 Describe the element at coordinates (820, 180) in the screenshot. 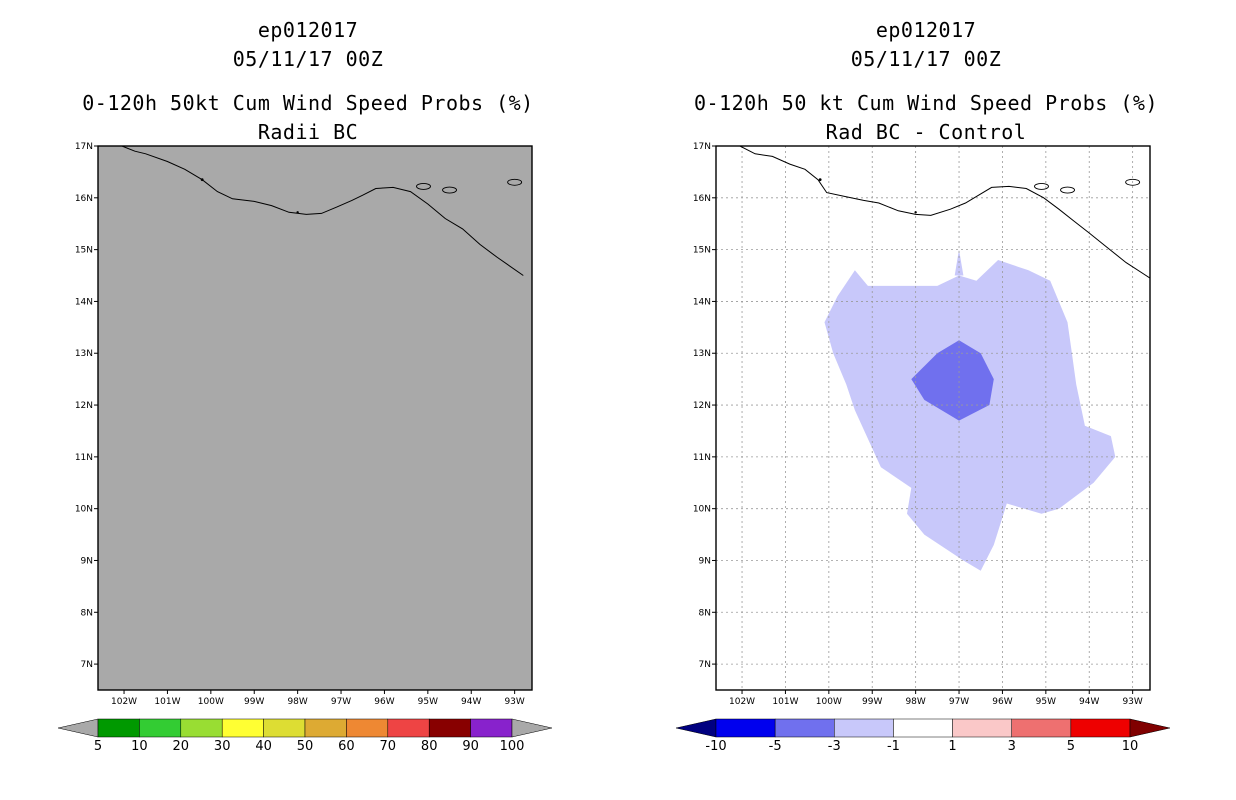

I see `right-coast-marker-a` at that location.